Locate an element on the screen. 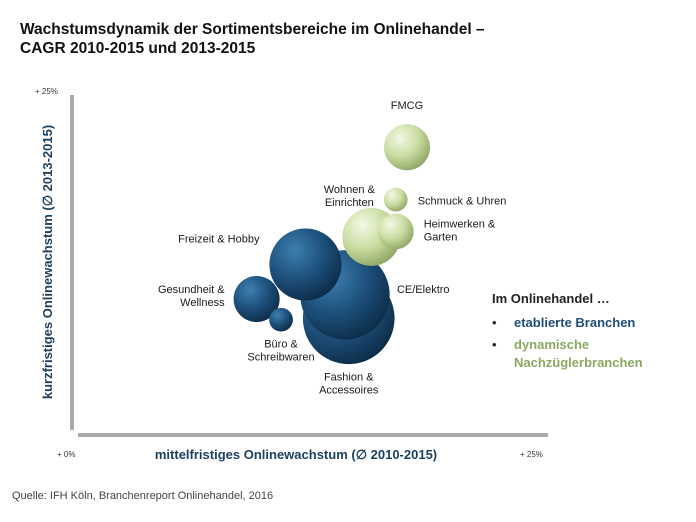 This screenshot has width=696, height=522. y-axis-line is located at coordinates (72, 262).